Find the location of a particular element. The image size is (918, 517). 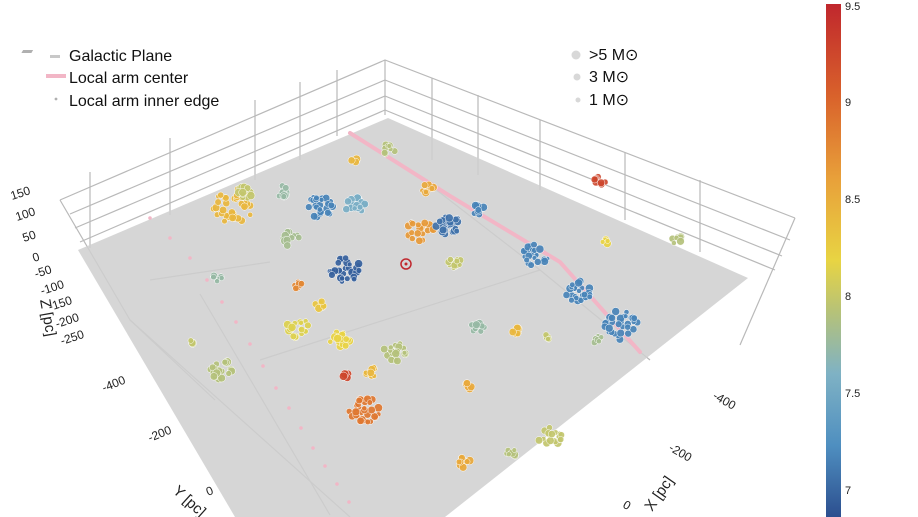

z-tick: 0 is located at coordinates (36, 256).